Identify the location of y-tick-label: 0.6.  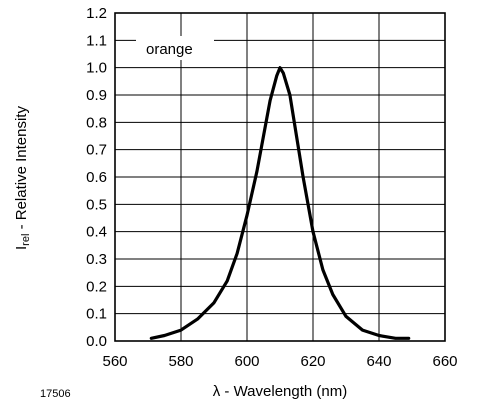
(96, 177).